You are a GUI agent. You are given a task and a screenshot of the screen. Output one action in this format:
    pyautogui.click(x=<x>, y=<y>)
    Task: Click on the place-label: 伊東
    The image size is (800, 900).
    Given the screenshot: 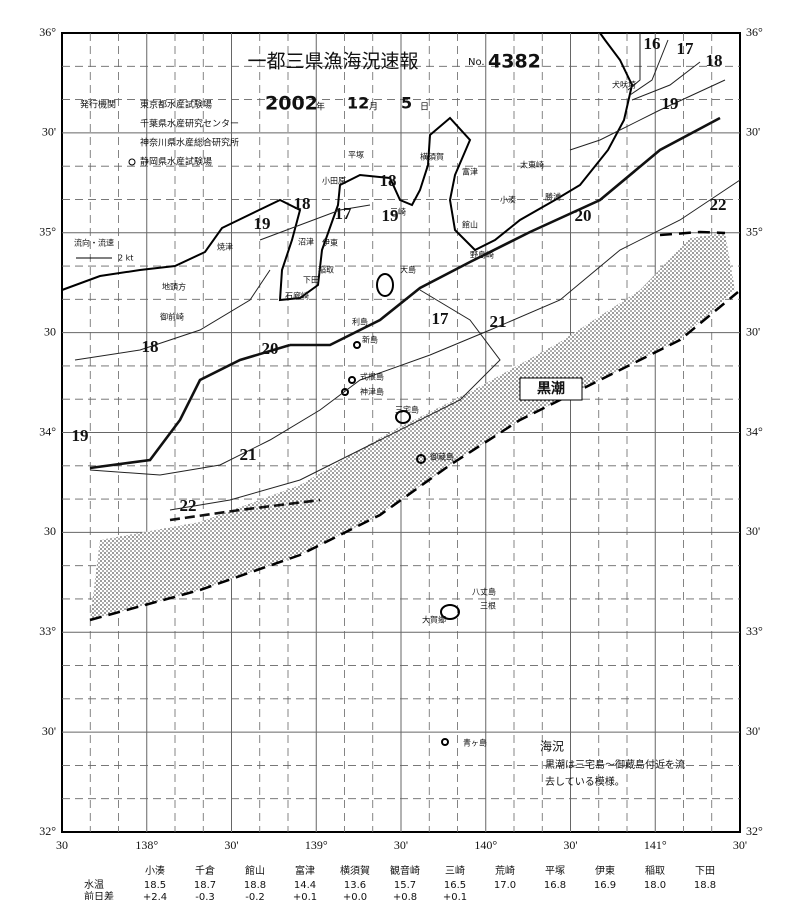 What is the action you would take?
    pyautogui.click(x=330, y=243)
    